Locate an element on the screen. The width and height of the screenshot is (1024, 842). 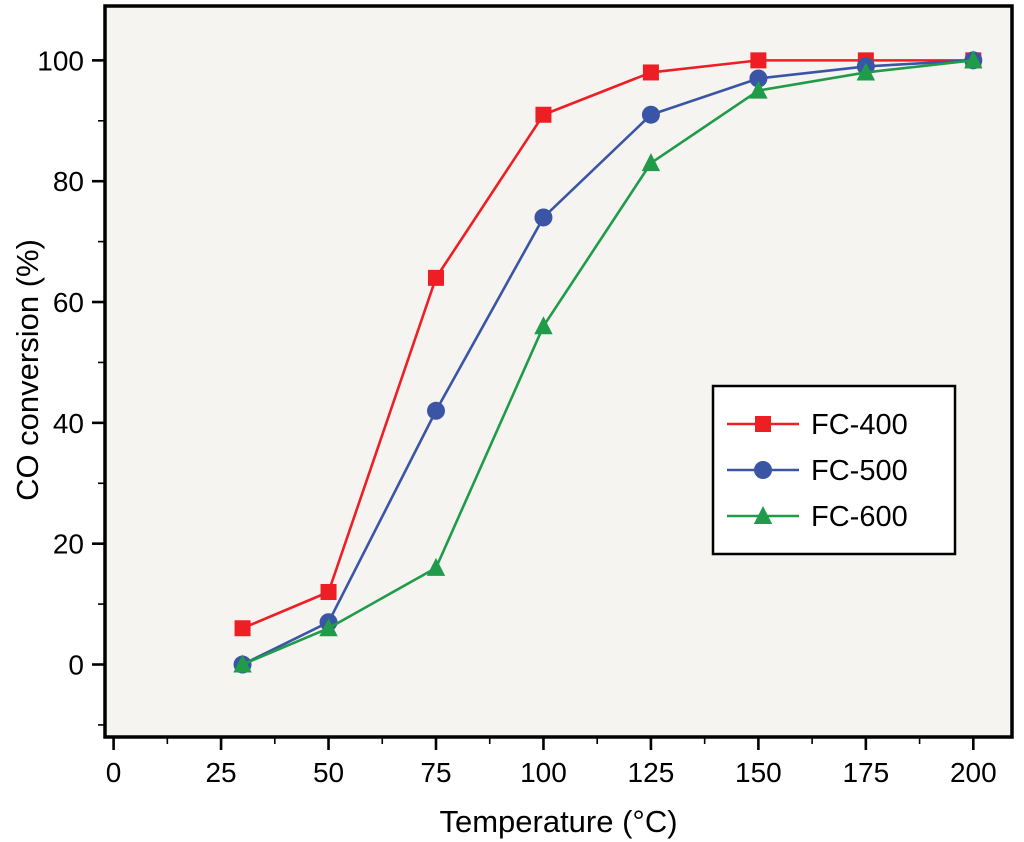
legend-label-fc-500: FC-500 is located at coordinates (859, 471).